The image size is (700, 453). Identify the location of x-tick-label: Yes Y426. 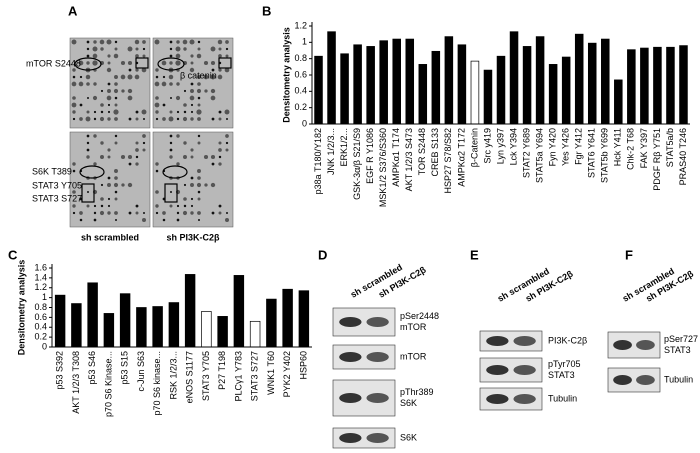
(566, 147).